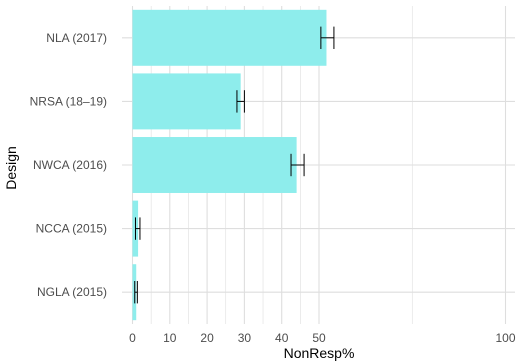 Image resolution: width=521 pixels, height=364 pixels. I want to click on y-tick-label: NWCA (2016), so click(70, 165).